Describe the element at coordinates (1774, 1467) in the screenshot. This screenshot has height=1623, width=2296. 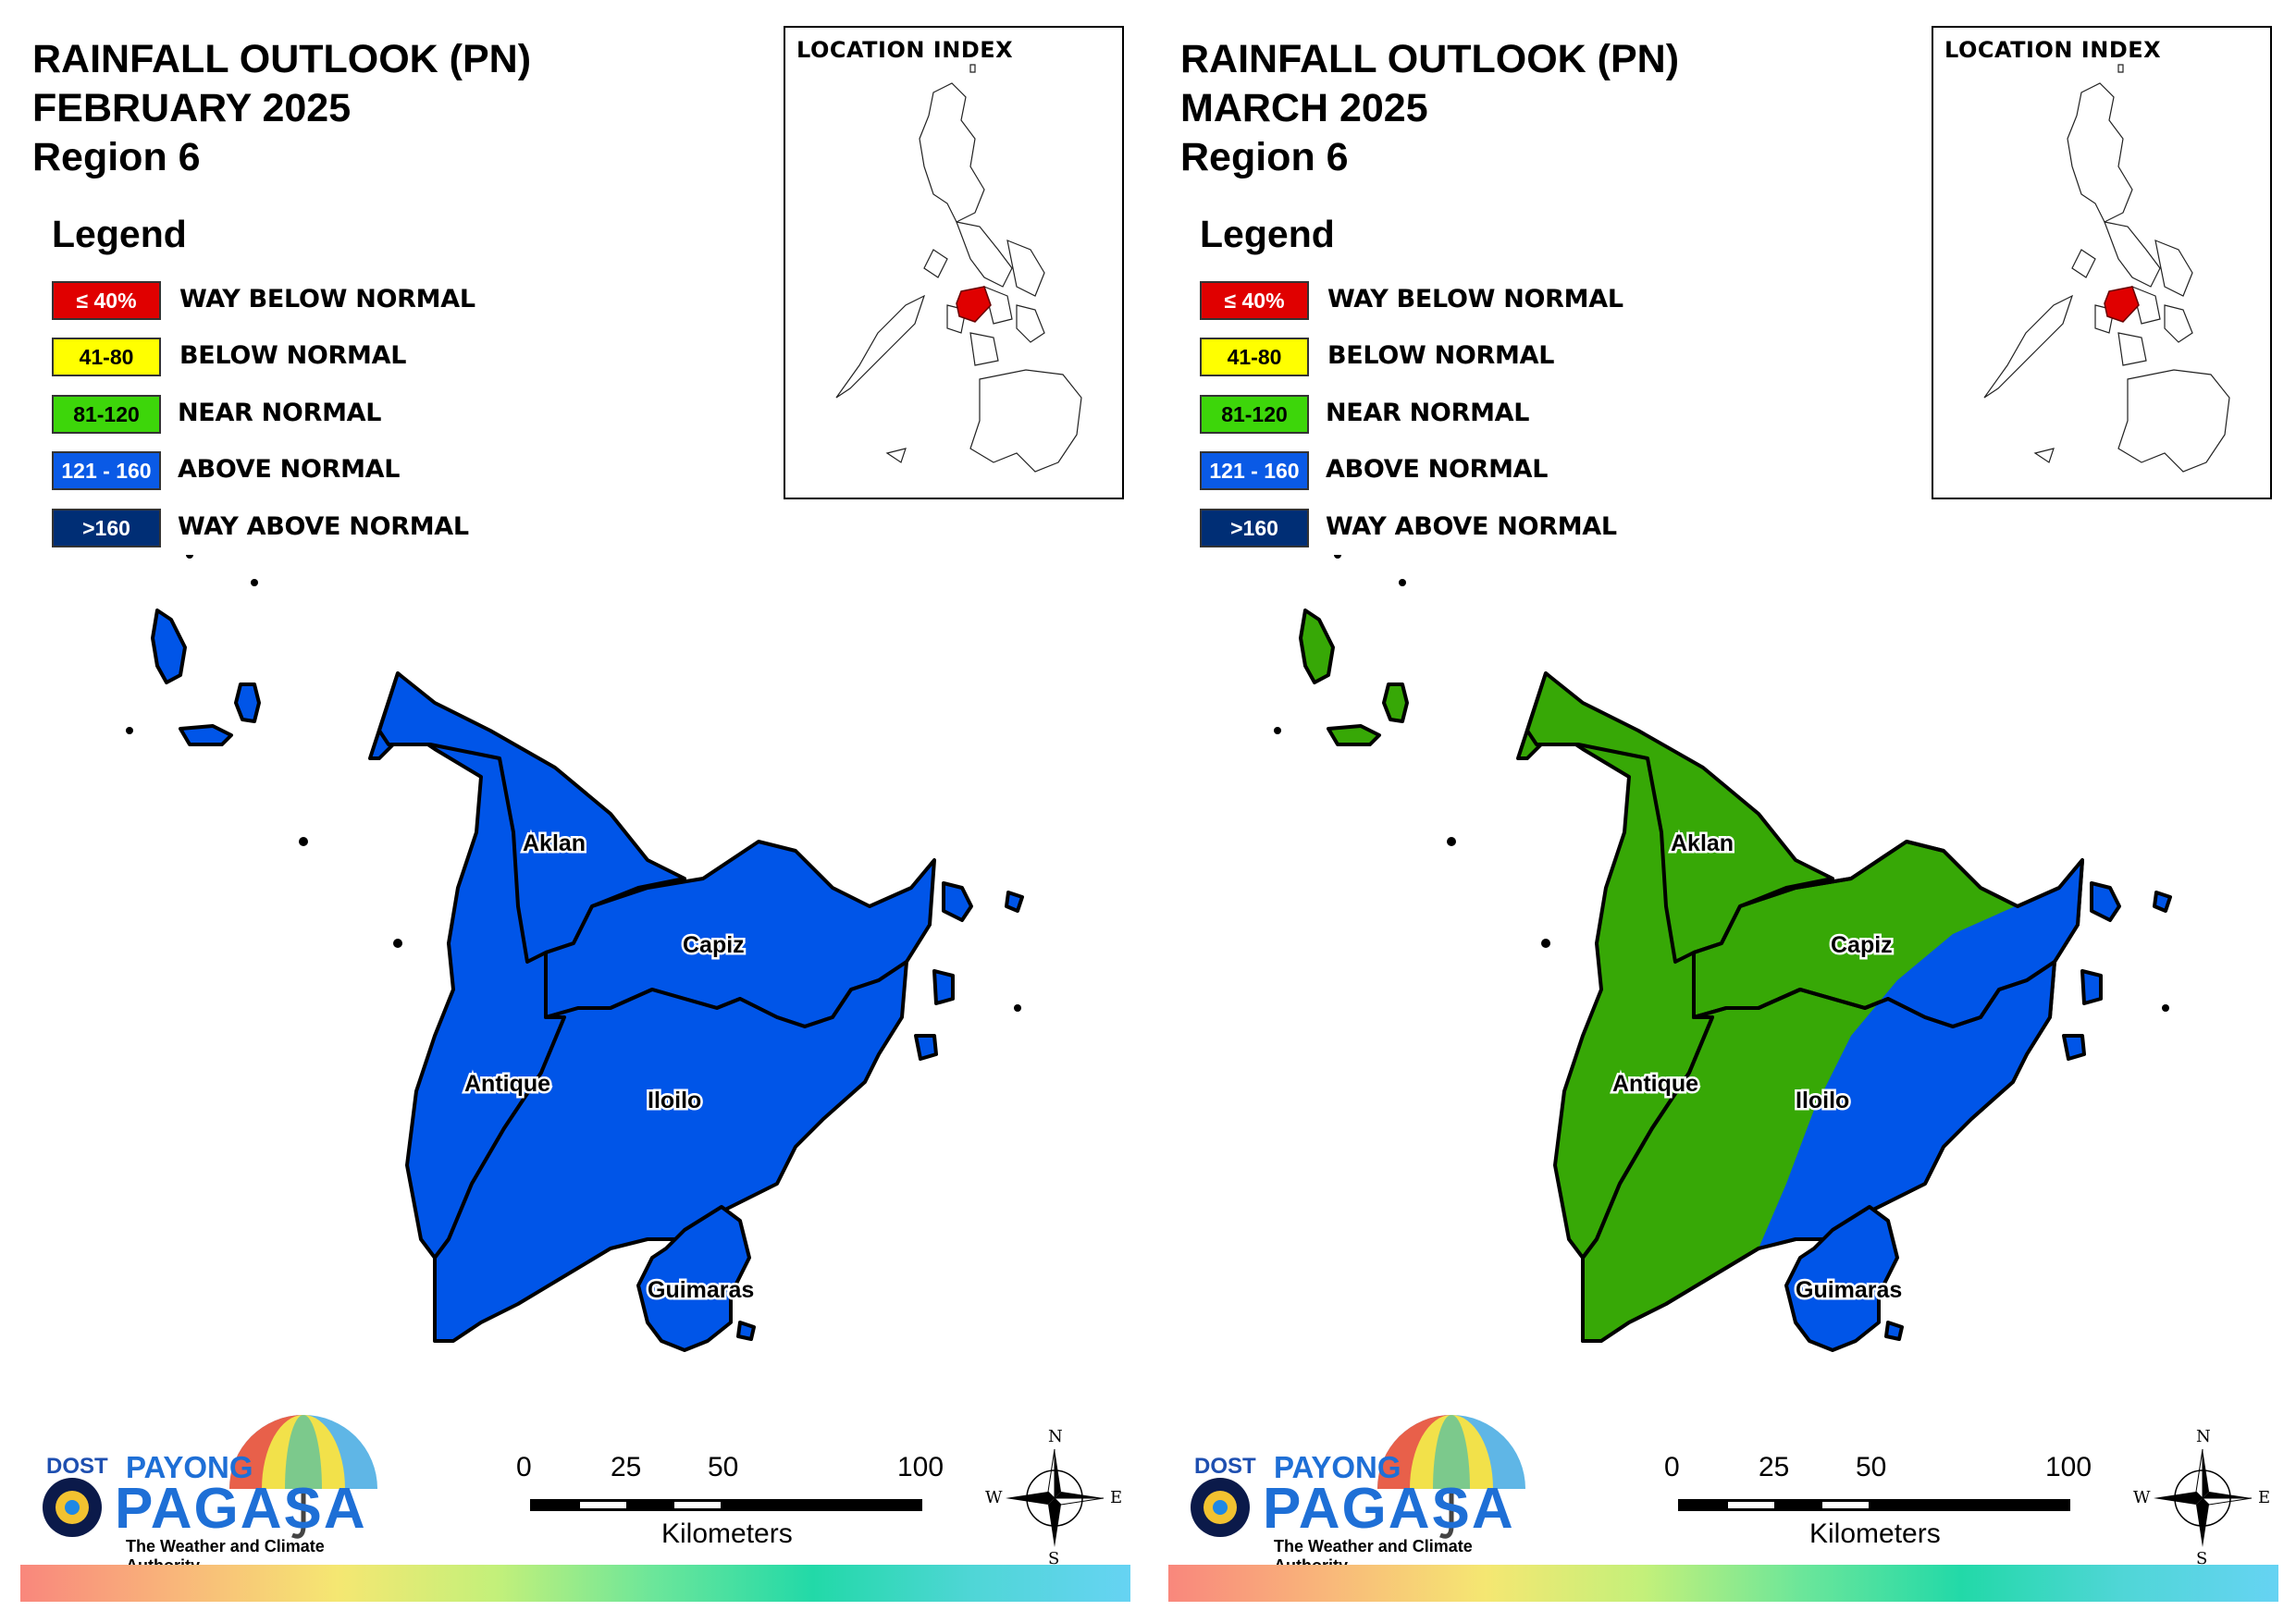
I see `scale-tick: 25` at that location.